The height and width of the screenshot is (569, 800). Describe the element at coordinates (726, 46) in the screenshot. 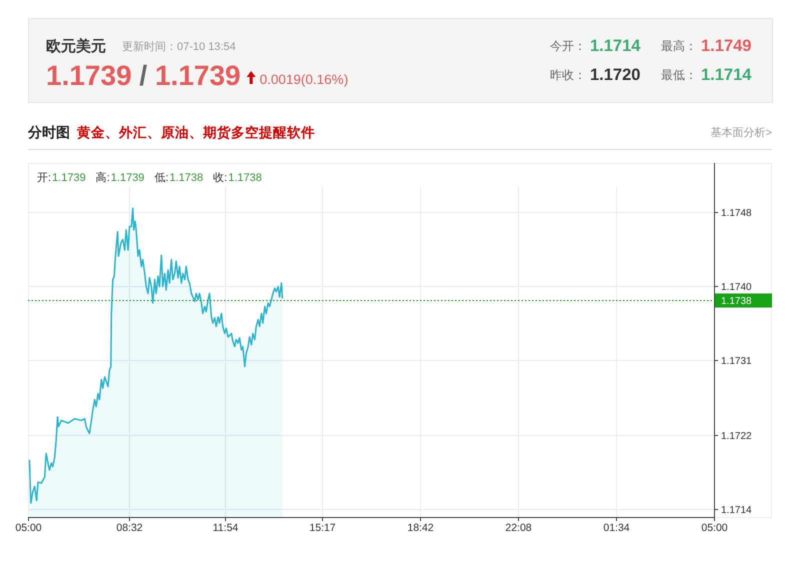

I see `annotation: 1.1749` at that location.